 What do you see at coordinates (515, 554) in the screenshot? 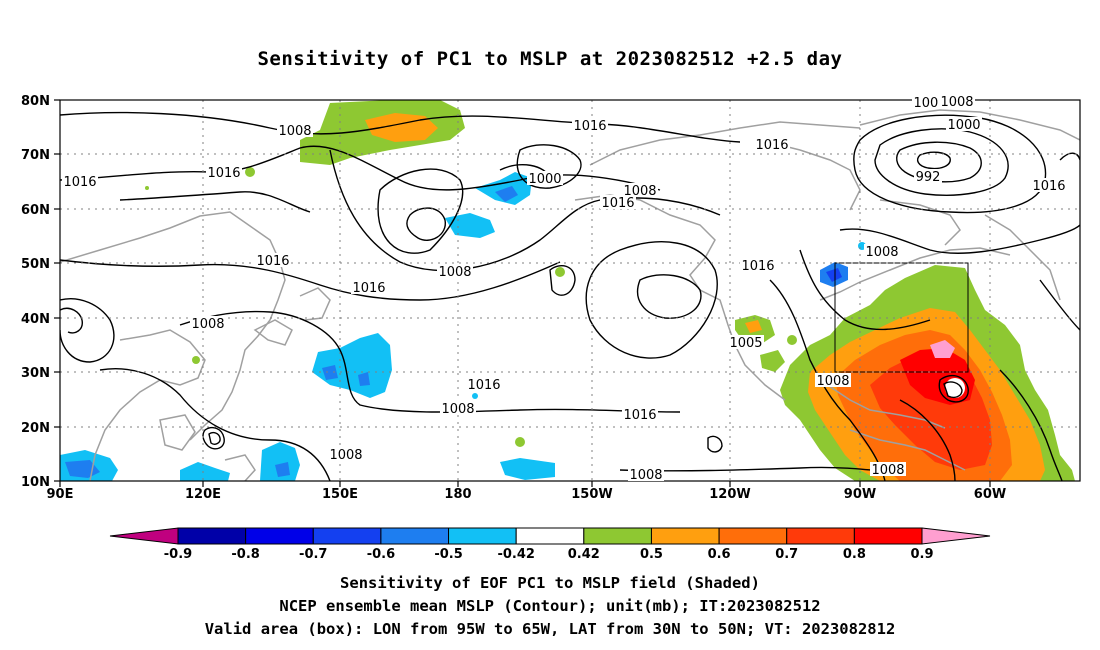
I see `colorbar-label: -0.42` at bounding box center [515, 554].